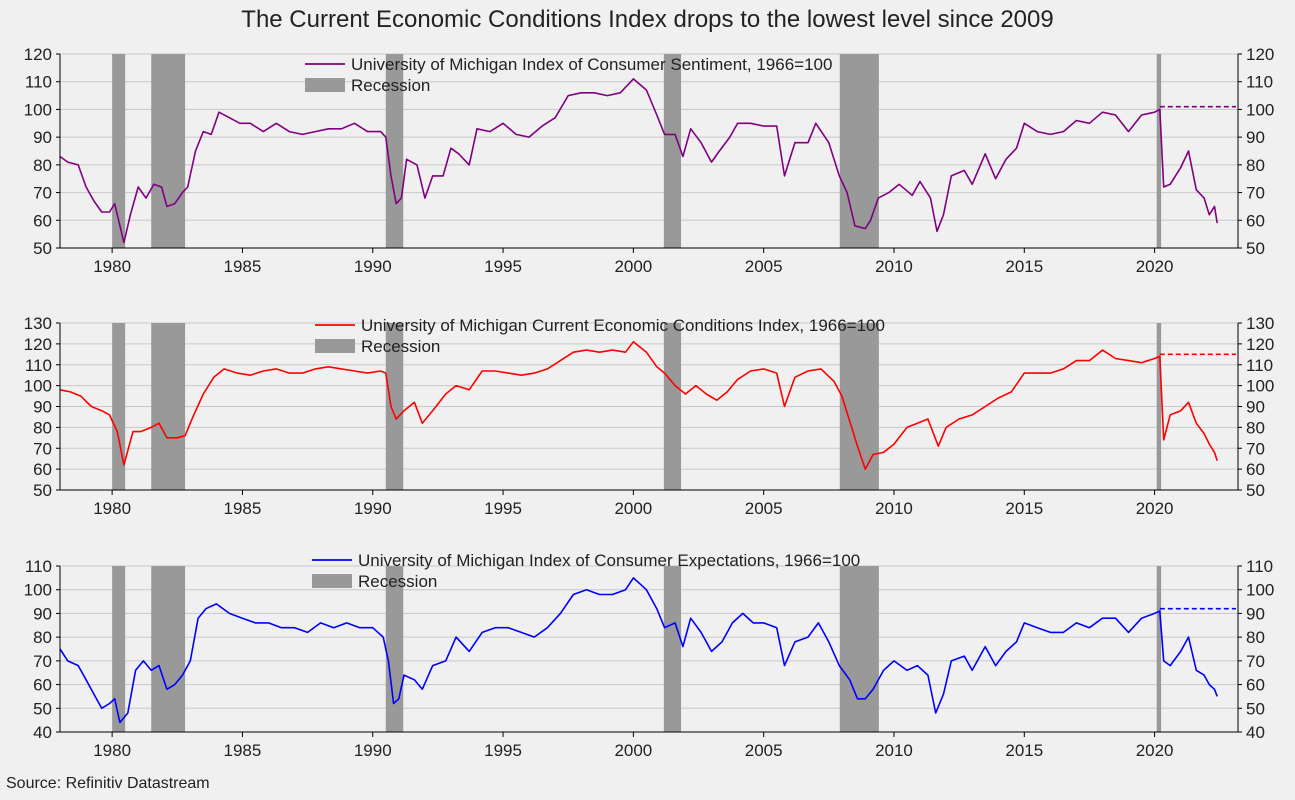 This screenshot has width=1295, height=800. What do you see at coordinates (638, 405) in the screenshot?
I see `series-line` at bounding box center [638, 405].